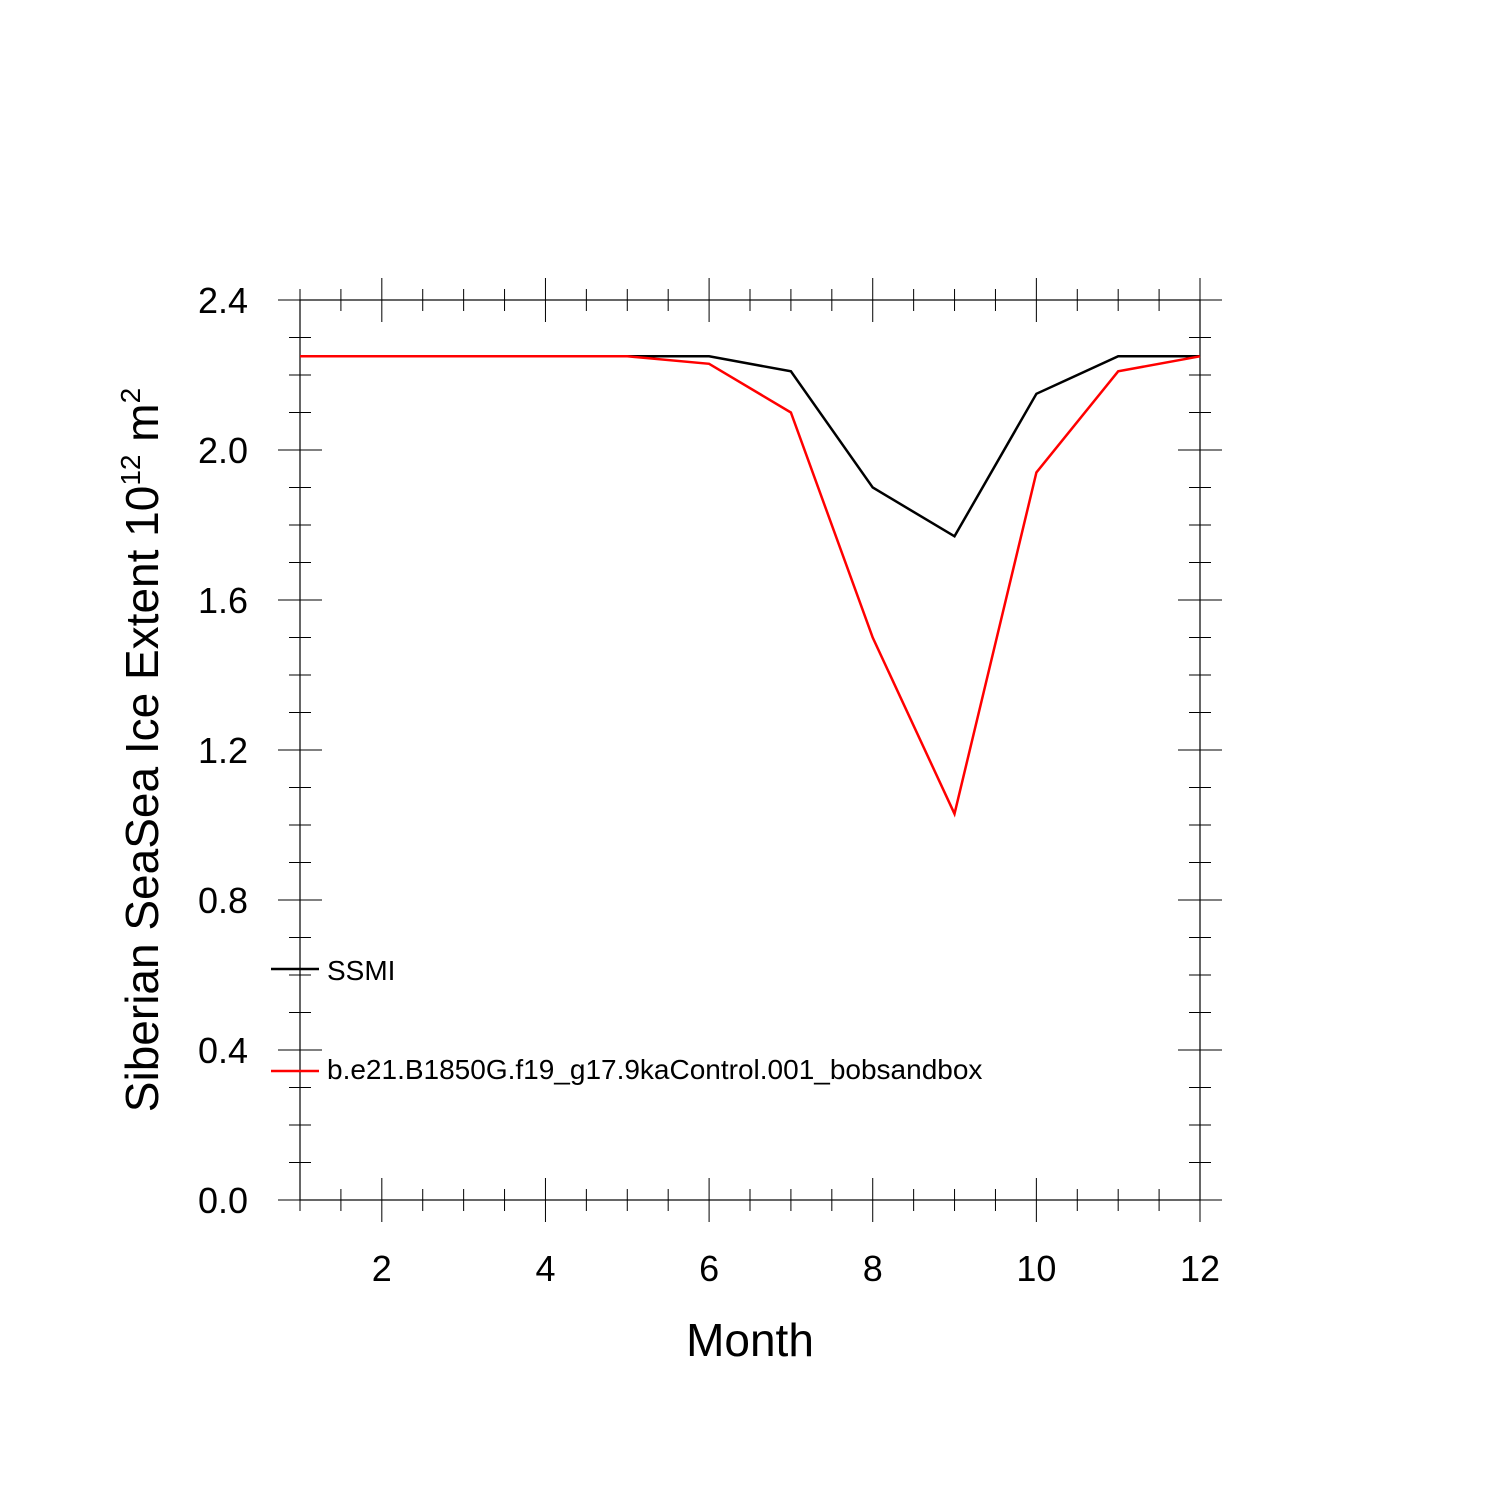  What do you see at coordinates (223, 750) in the screenshot?
I see `y-tick-label: 1.2` at bounding box center [223, 750].